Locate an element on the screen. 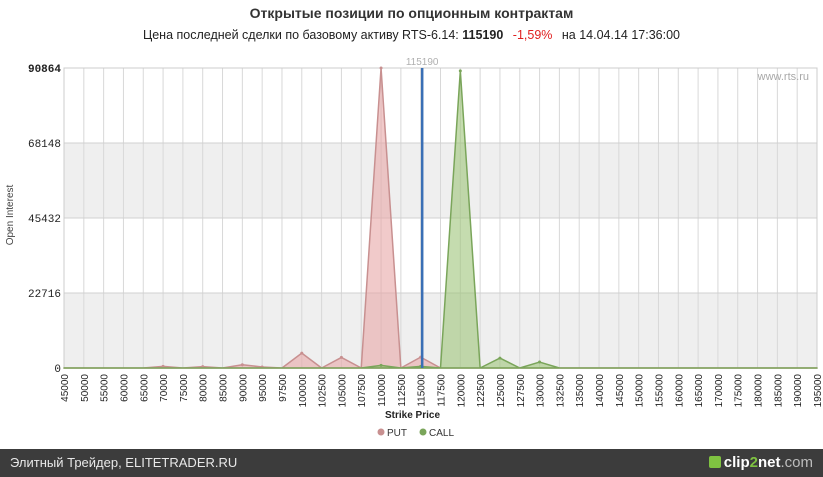 This screenshot has width=823, height=477. x-tick-label: 125000 is located at coordinates (501, 391).